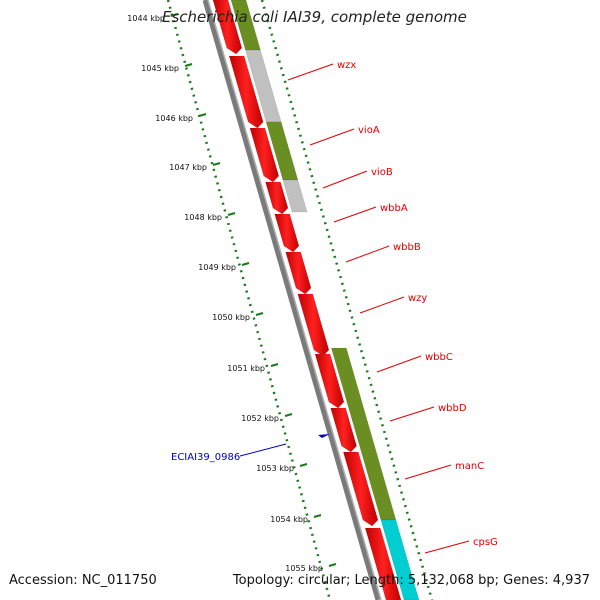  What do you see at coordinates (263, 450) in the screenshot?
I see `locus-leader-line` at bounding box center [263, 450].